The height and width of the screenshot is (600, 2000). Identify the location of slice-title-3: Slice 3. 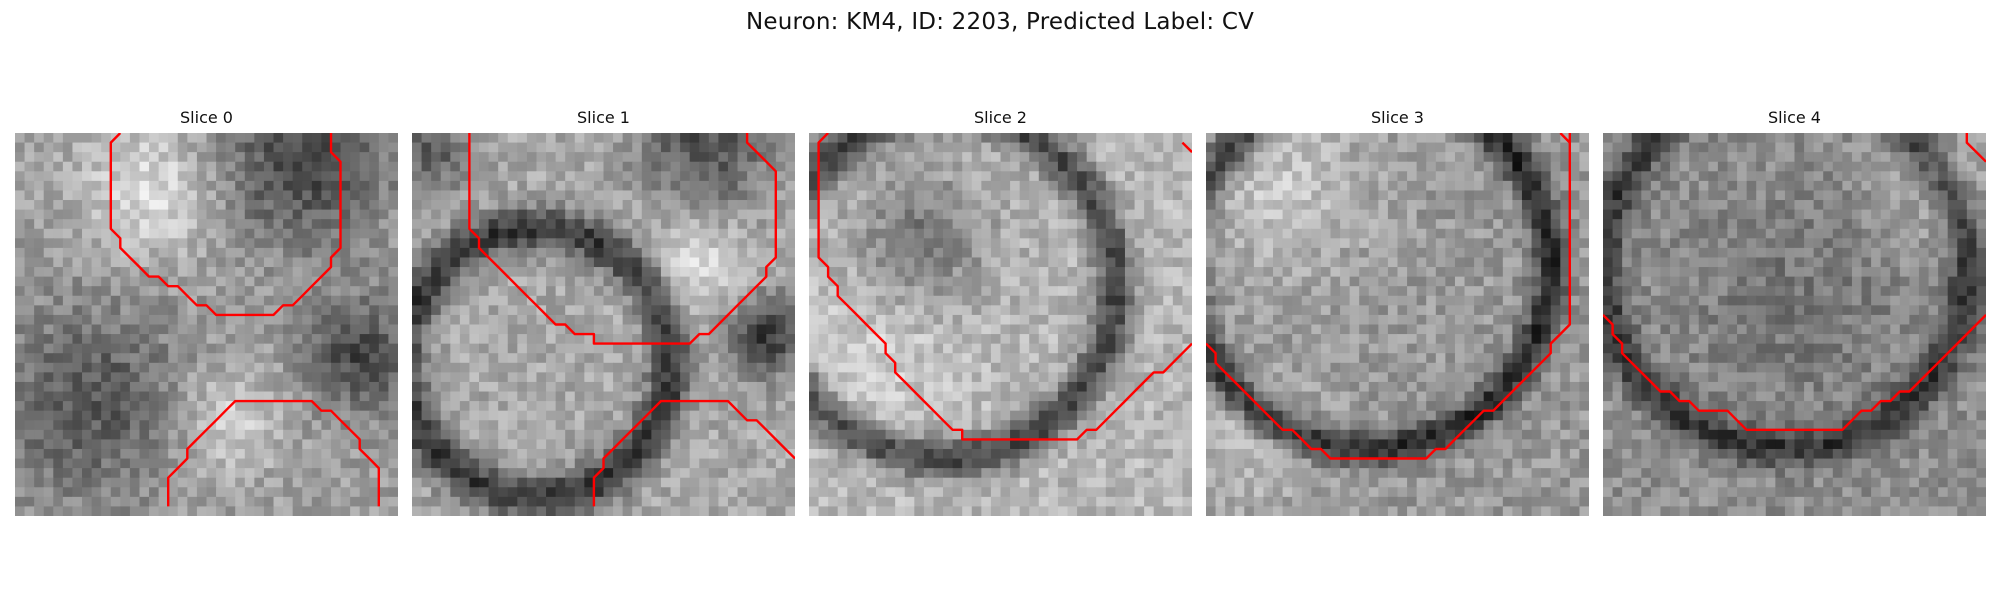
(1397, 117).